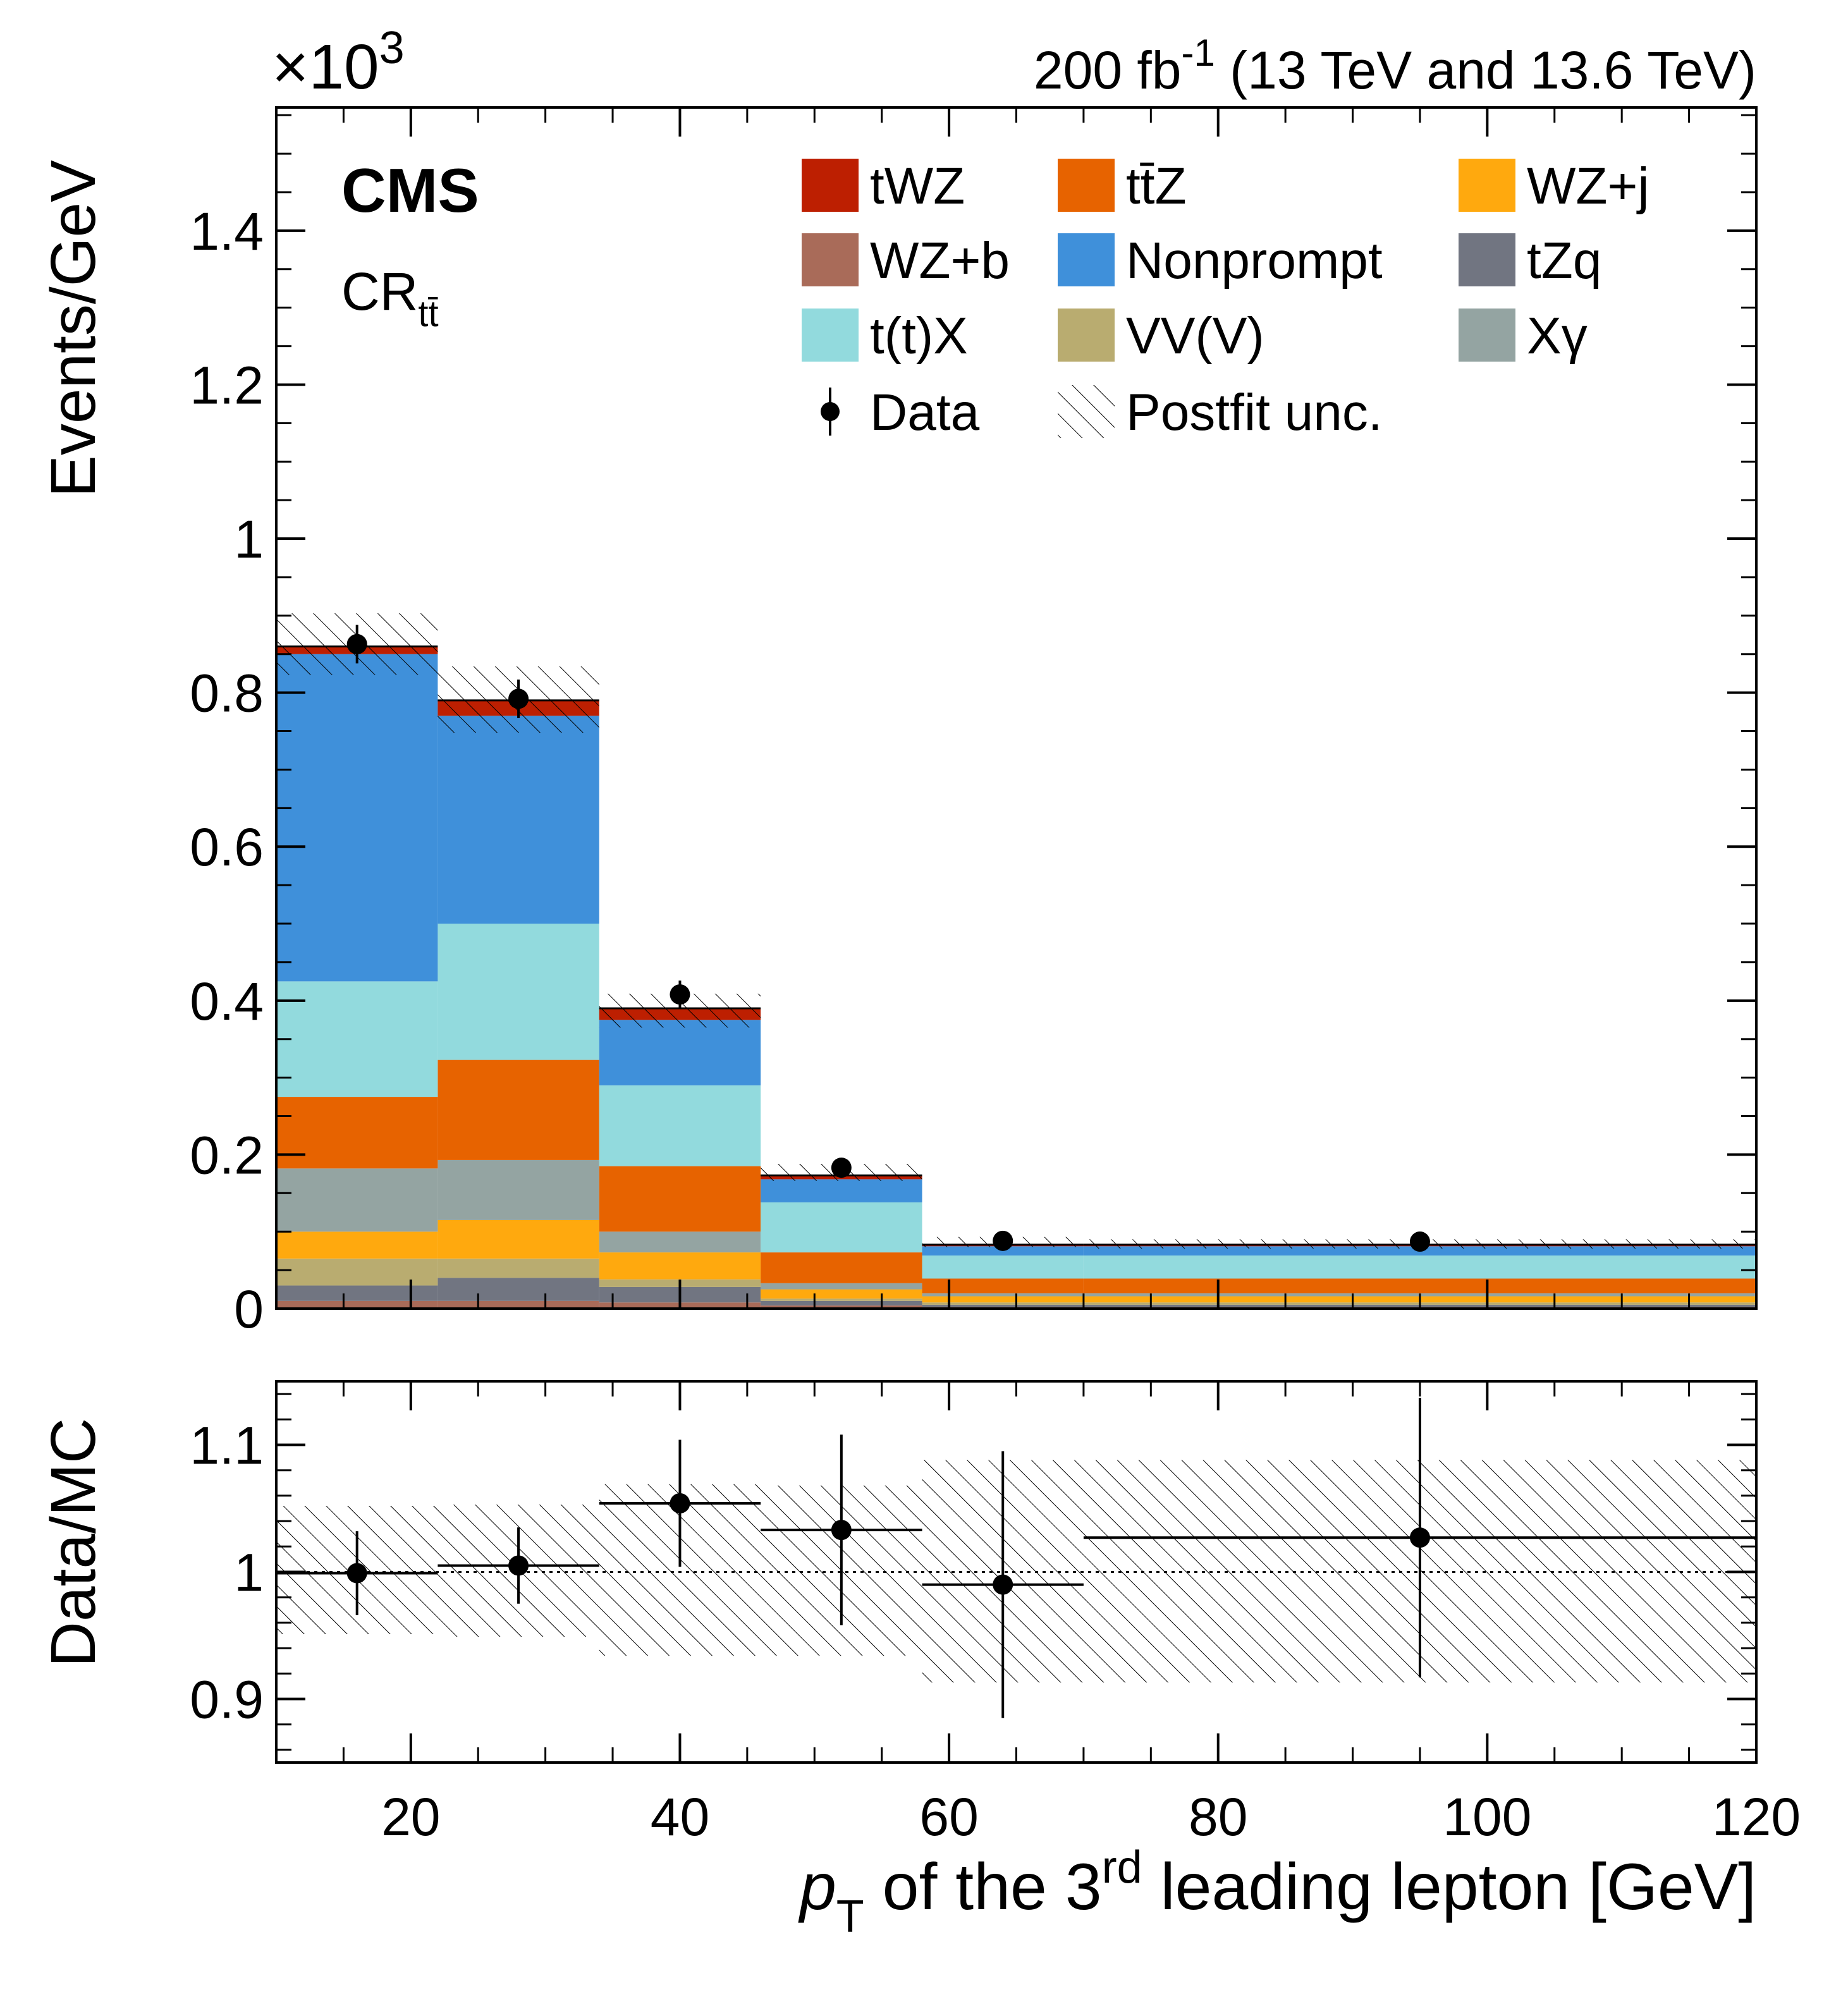 The width and height of the screenshot is (1848, 1992). Describe the element at coordinates (1523, 336) in the screenshot. I see `legend-entry-x-: Xγ` at that location.